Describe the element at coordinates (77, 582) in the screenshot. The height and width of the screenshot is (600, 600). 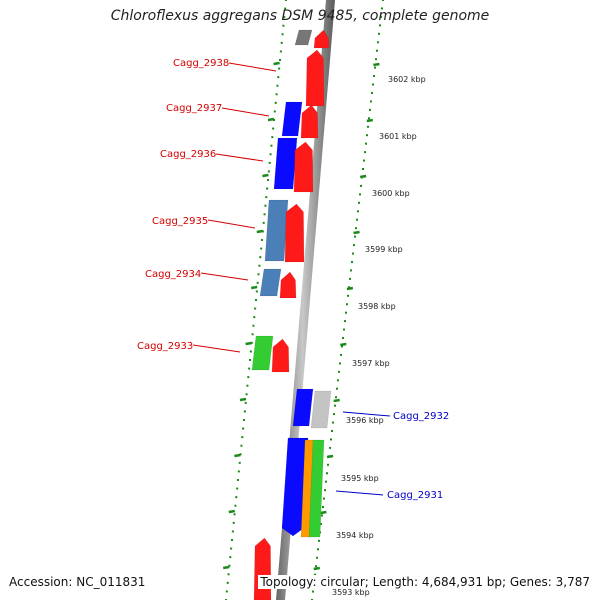
I see `accession-label: Accession: NC_011831` at that location.